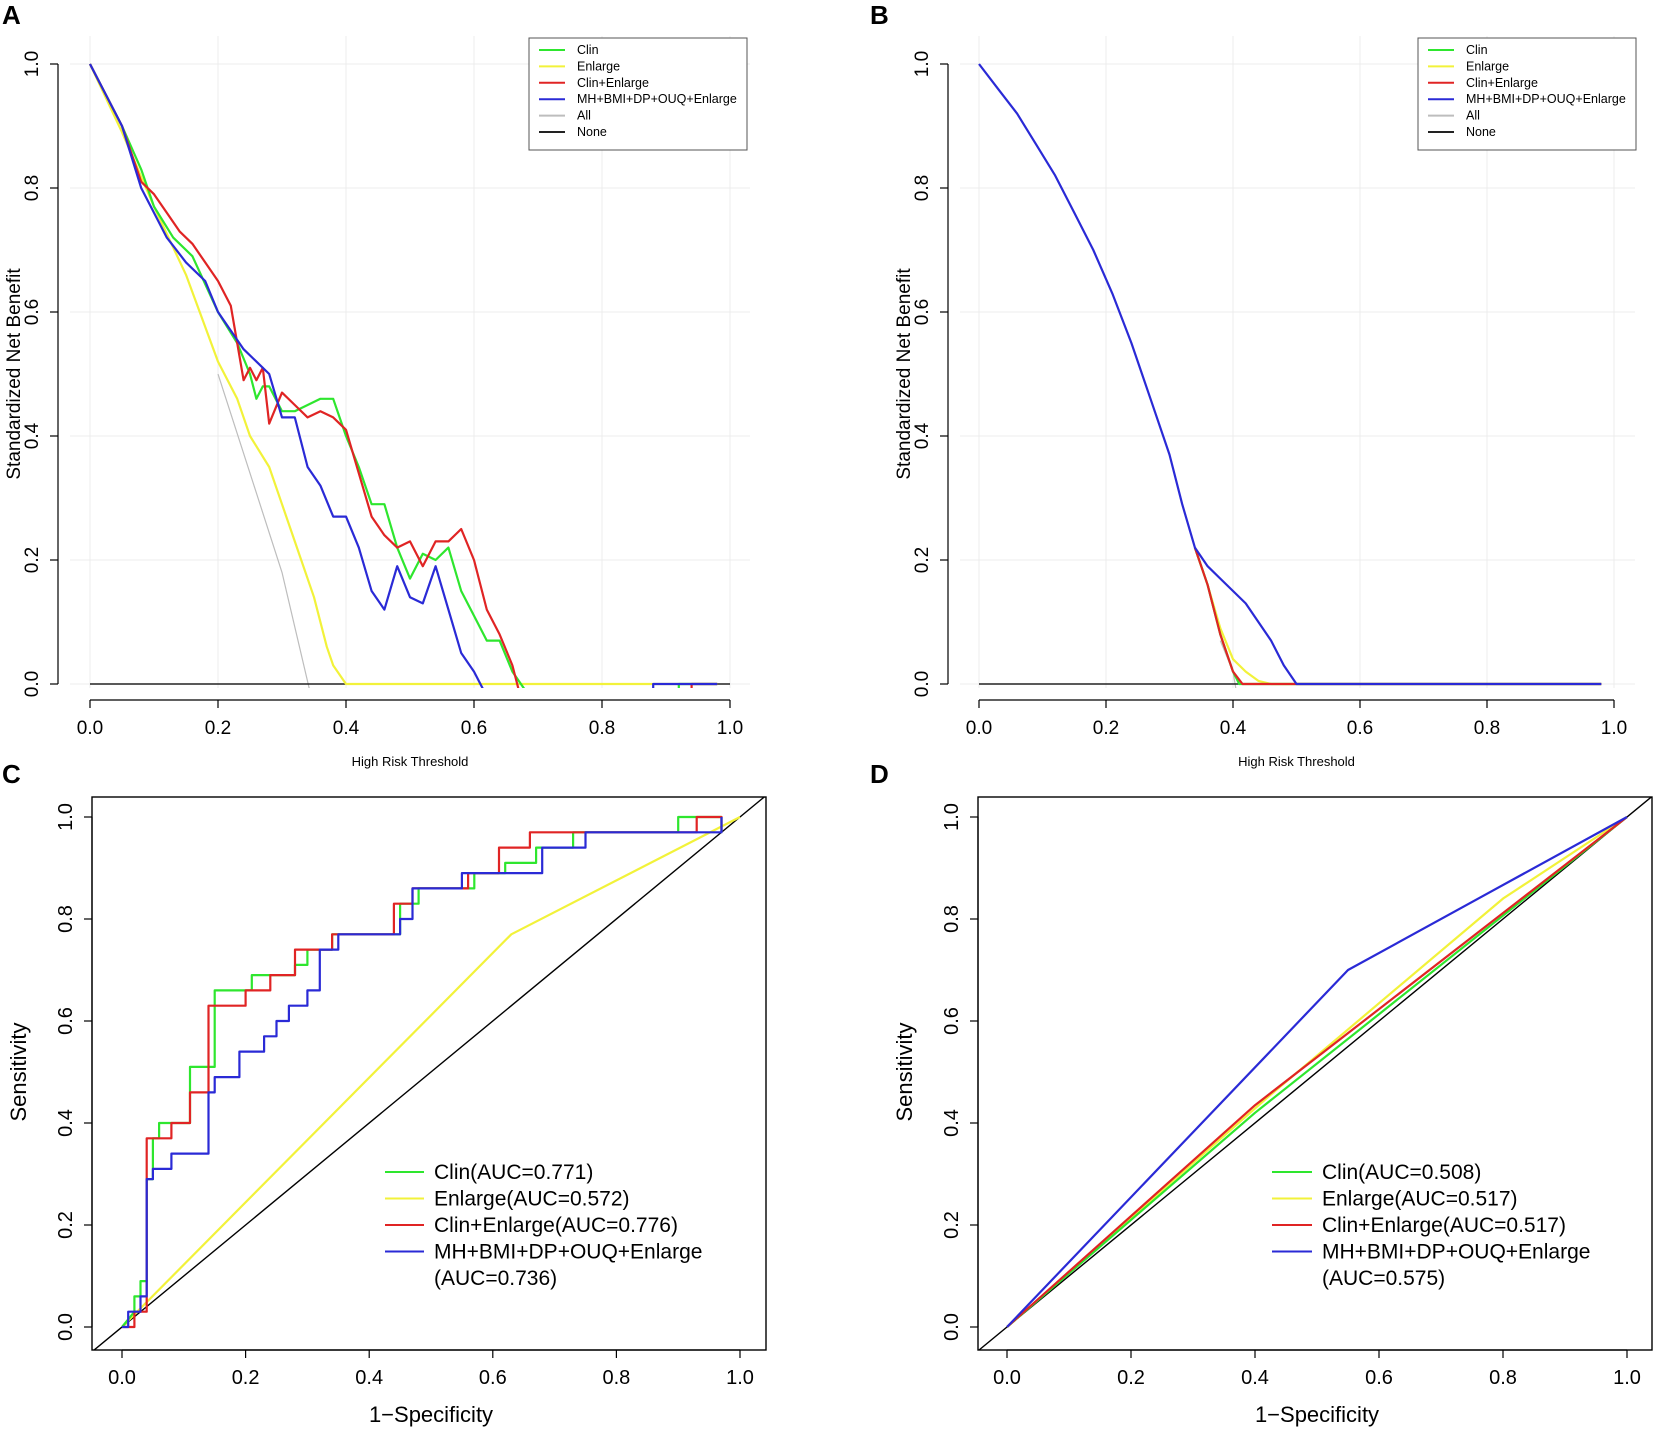 This screenshot has height=1433, width=1658. What do you see at coordinates (685, 685) in the screenshot?
I see `series-line-mh-bmi-dp-ouq-enlarge-tail` at bounding box center [685, 685].